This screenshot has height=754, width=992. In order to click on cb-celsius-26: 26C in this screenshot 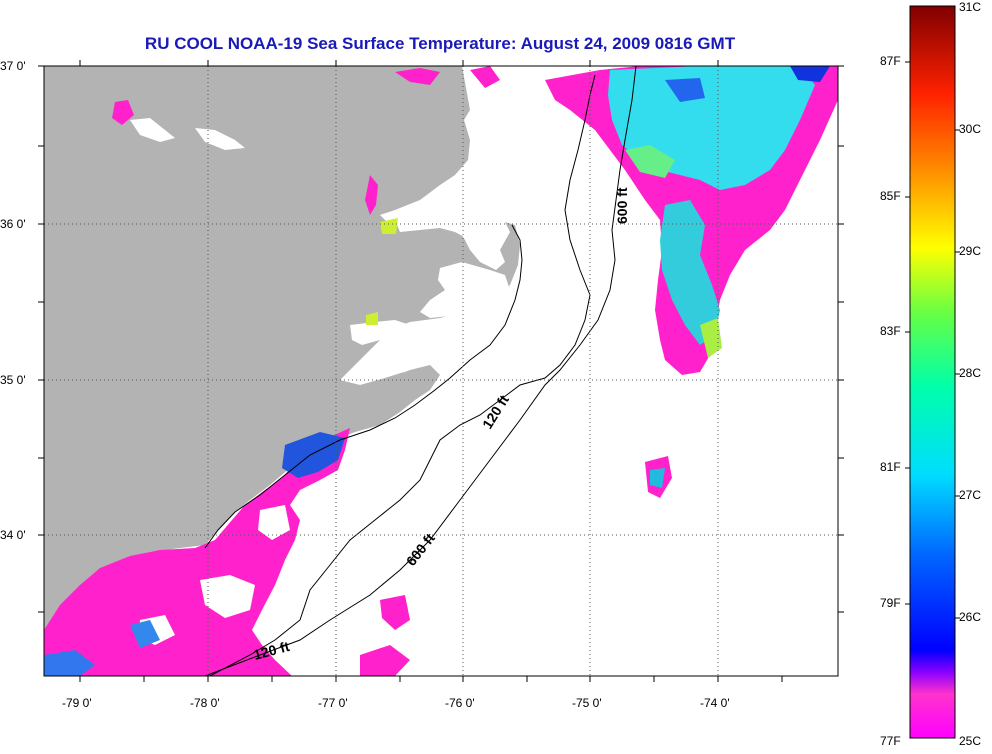, I will do `click(970, 617)`.